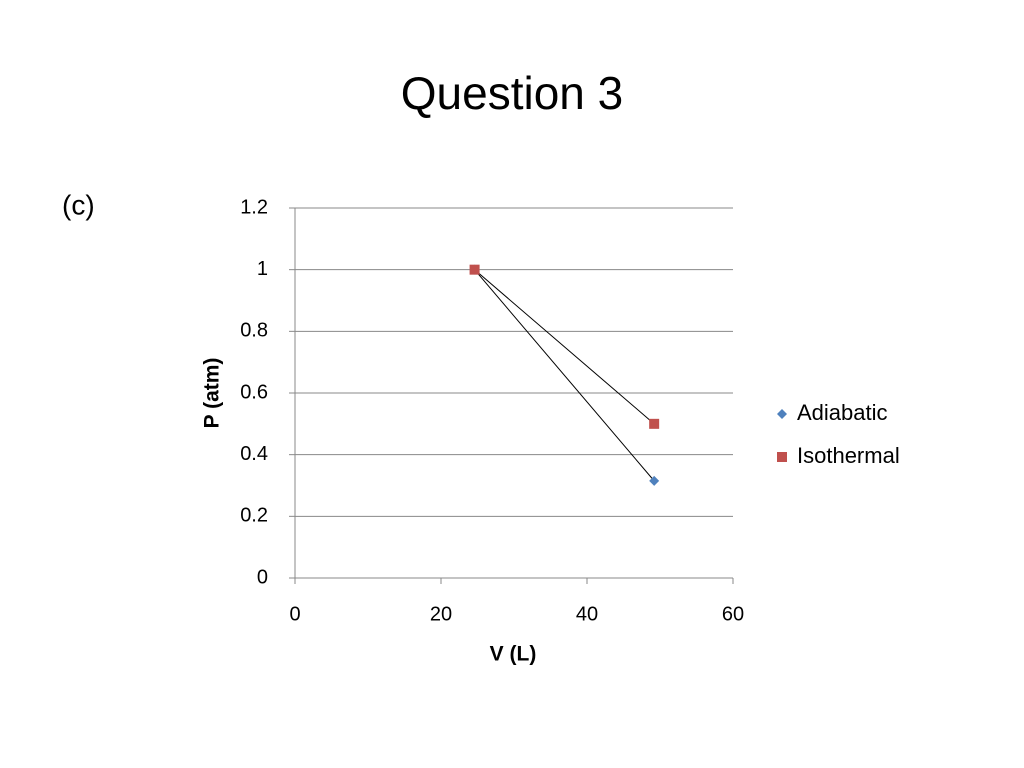 The width and height of the screenshot is (1024, 768). What do you see at coordinates (842, 412) in the screenshot?
I see `legend-label: Adiabatic` at bounding box center [842, 412].